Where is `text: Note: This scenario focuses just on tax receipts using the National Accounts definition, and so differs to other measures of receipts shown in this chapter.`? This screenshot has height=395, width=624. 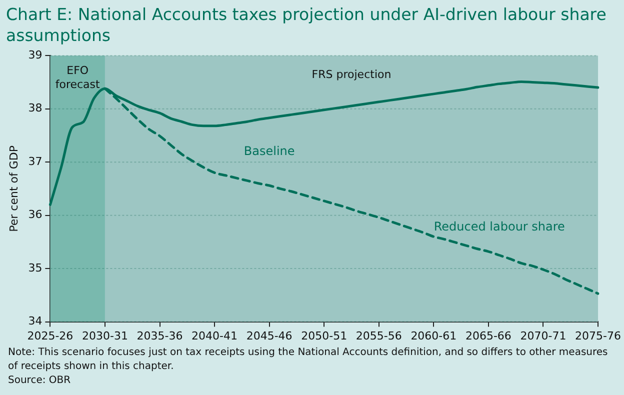 text: Note: This scenario focuses just on tax receipts using the National Accounts definition, and so differs to other measures of receipts shown in this chapter. is located at coordinates (308, 360).